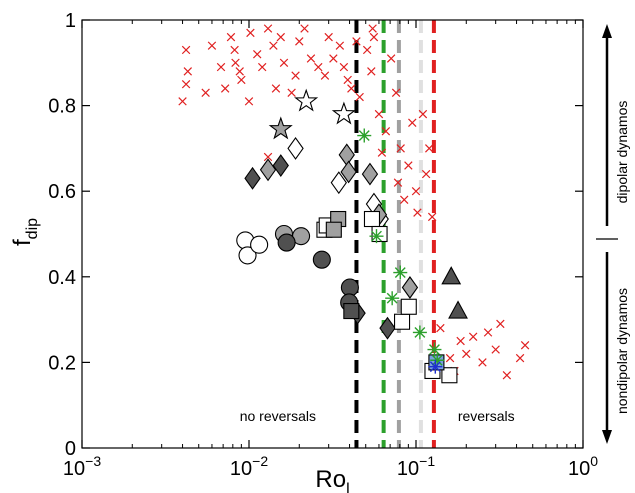 This screenshot has width=635, height=493. I want to click on x-tick-label-0: 10⁻³, so click(82, 466).